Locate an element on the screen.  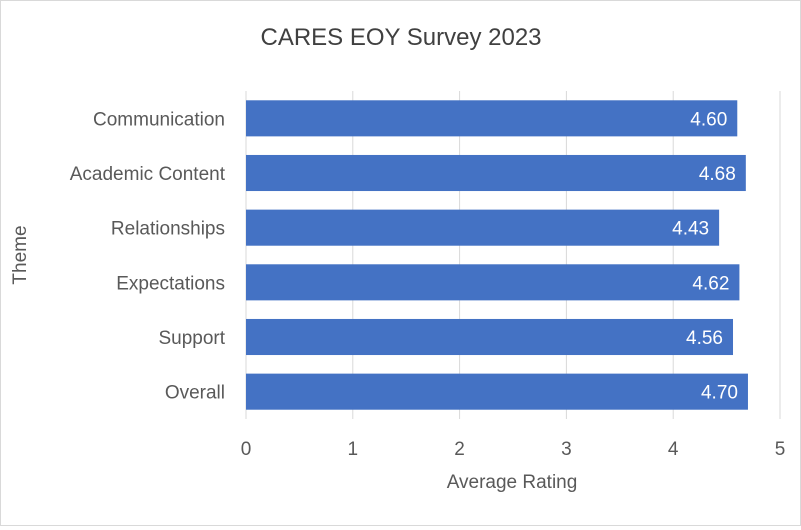
x-tick-label: 5 is located at coordinates (780, 449).